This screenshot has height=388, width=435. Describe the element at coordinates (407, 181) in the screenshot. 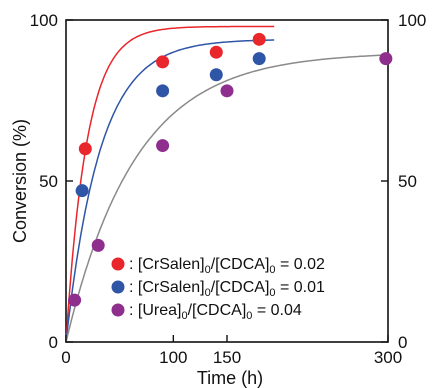

I see `y-tick-label-right: 50` at that location.